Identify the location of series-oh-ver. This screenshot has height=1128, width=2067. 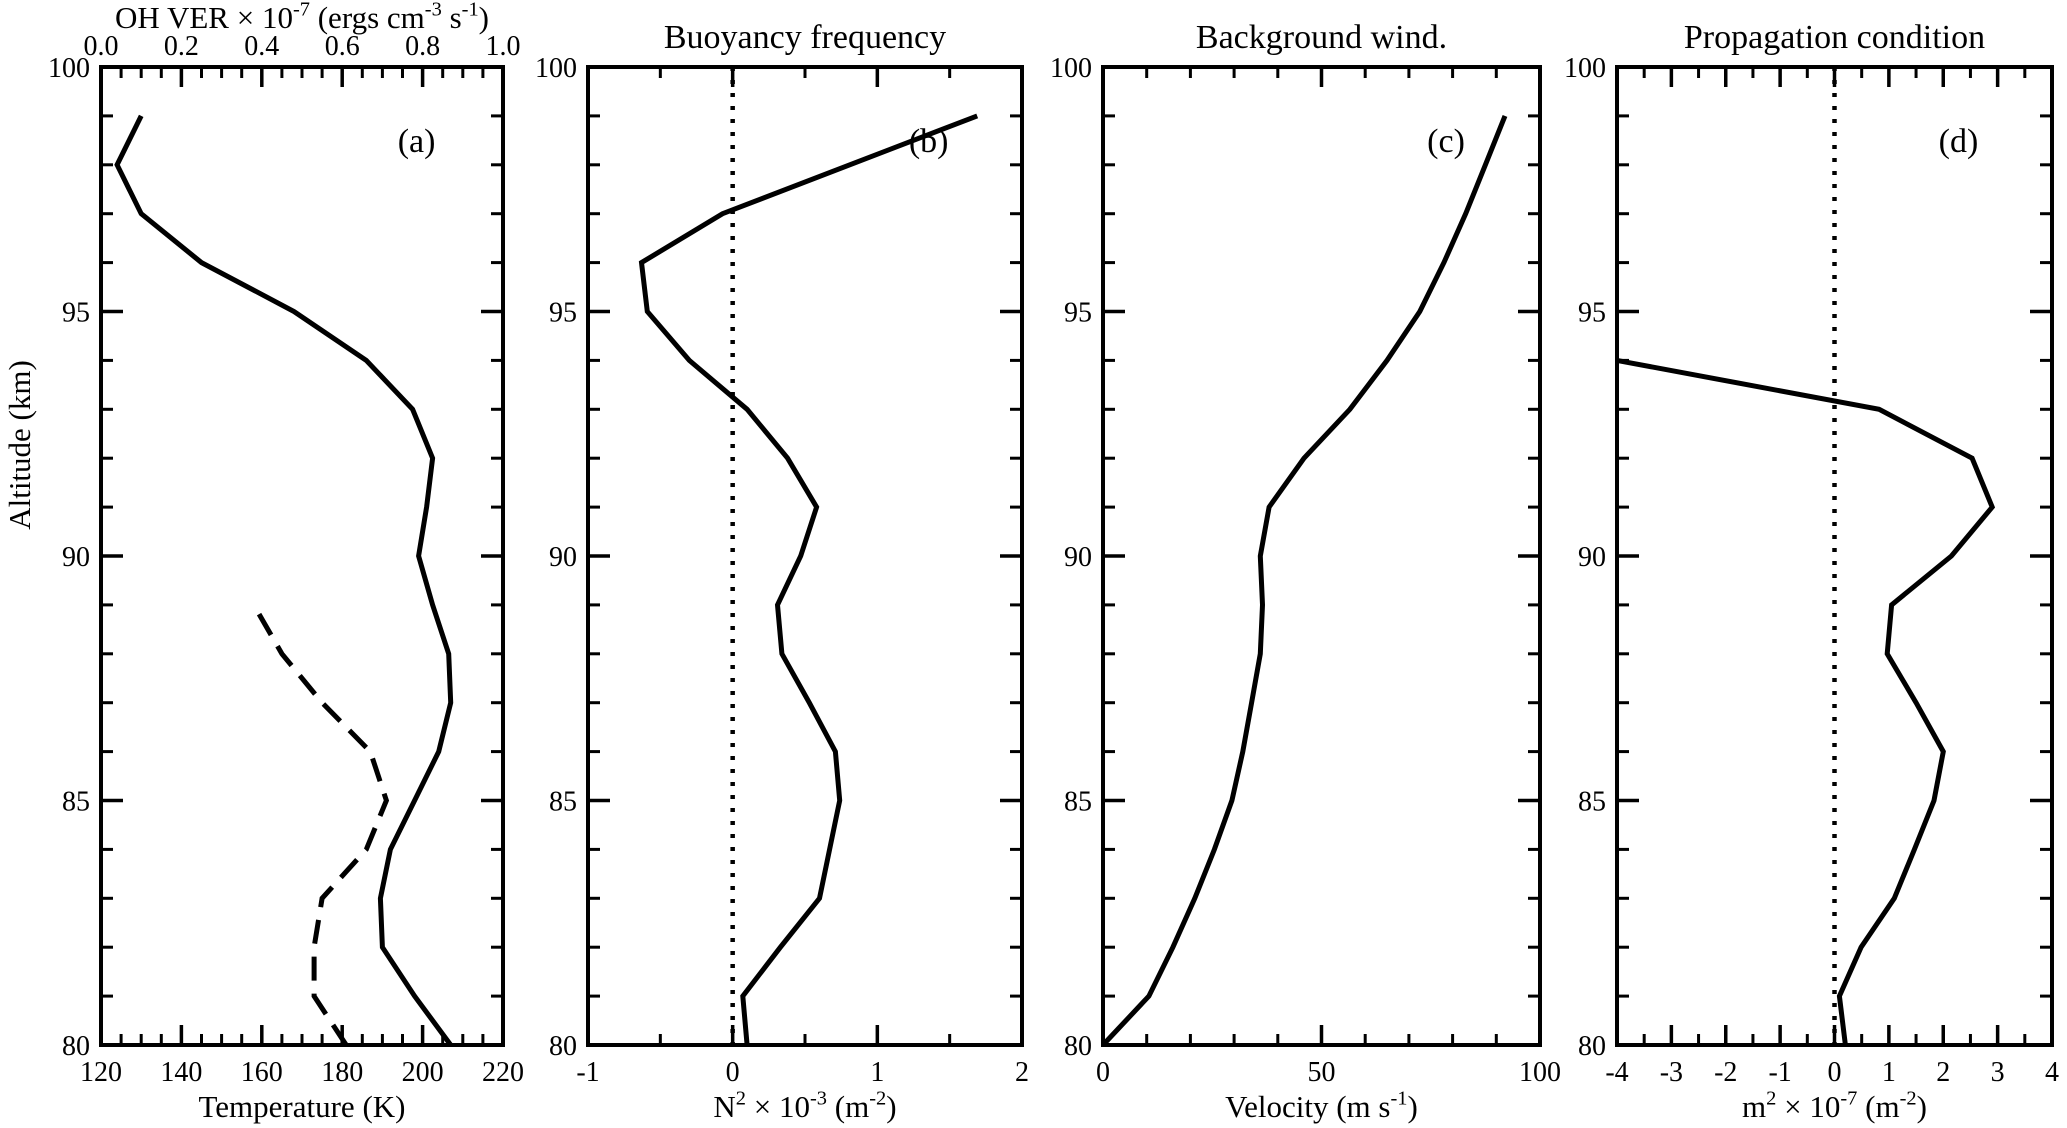
(320, 825).